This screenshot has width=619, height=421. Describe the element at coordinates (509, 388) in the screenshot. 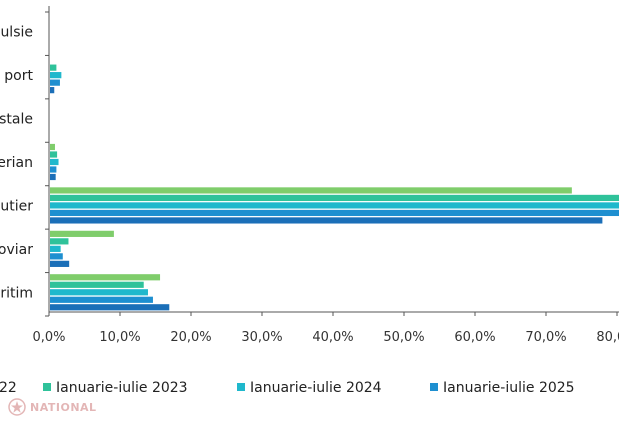

I see `legend-label: Ianuarie-iulie 2025` at that location.